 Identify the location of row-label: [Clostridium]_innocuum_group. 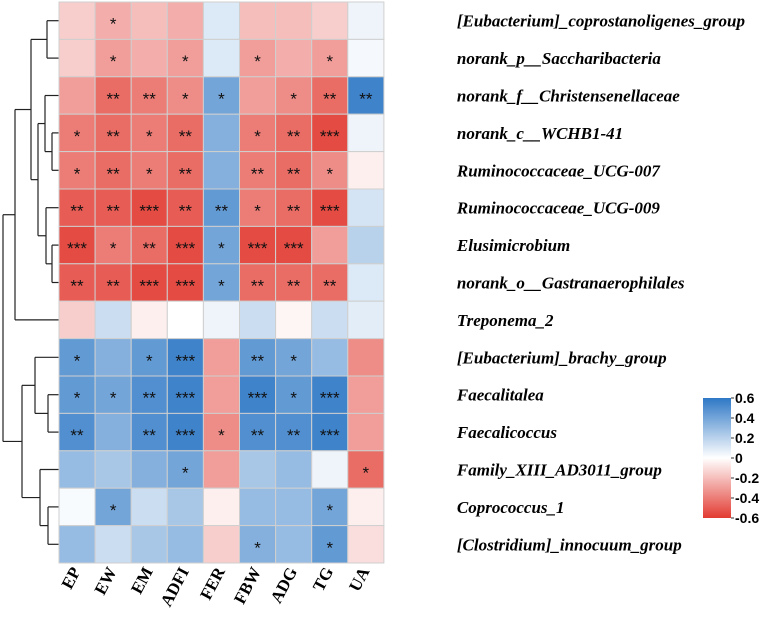
(569, 544).